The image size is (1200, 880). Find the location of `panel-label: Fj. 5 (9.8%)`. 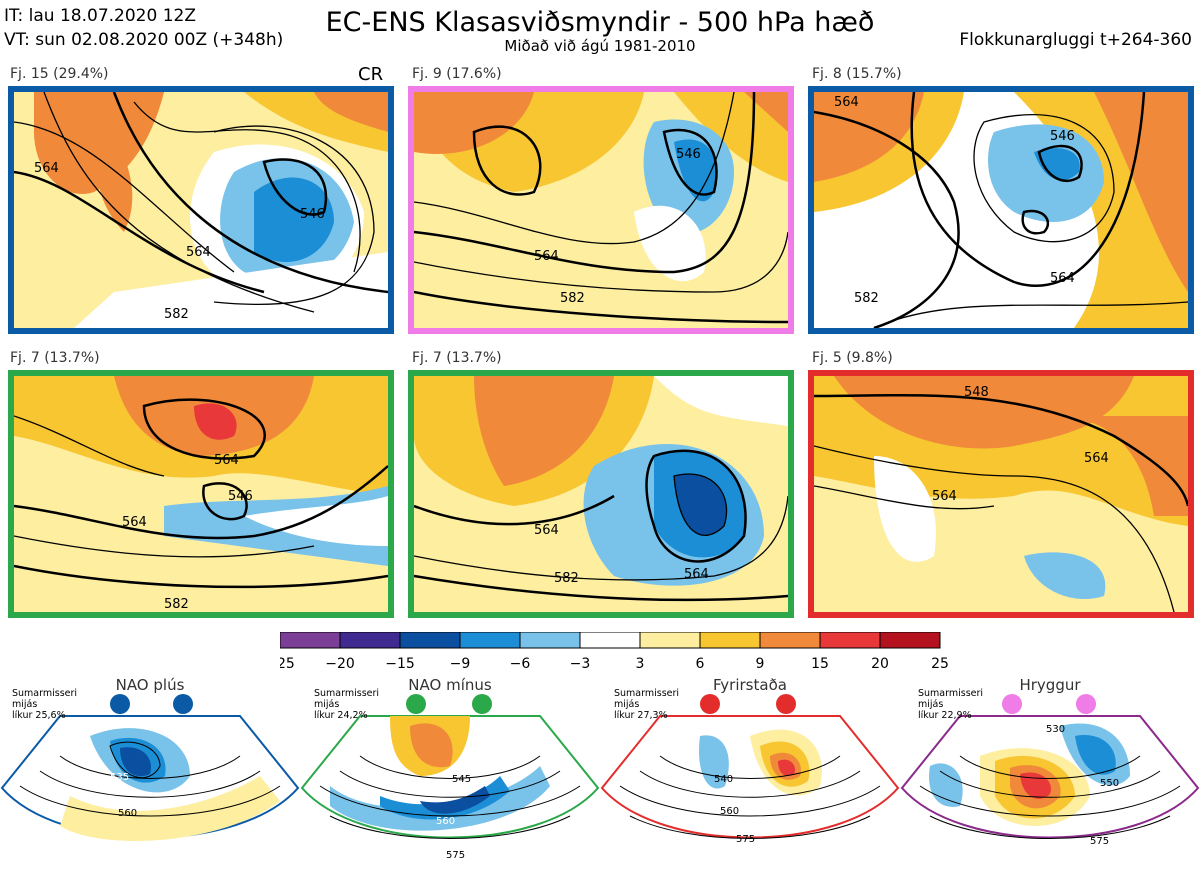

panel-label: Fj. 5 (9.8%) is located at coordinates (852, 358).